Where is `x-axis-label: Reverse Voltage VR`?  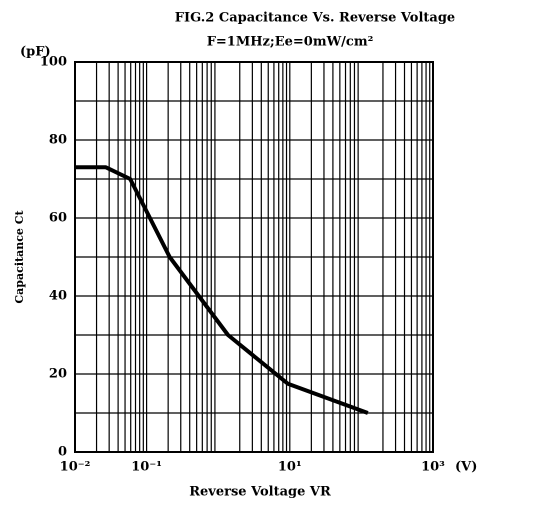 x-axis-label: Reverse Voltage VR is located at coordinates (260, 492).